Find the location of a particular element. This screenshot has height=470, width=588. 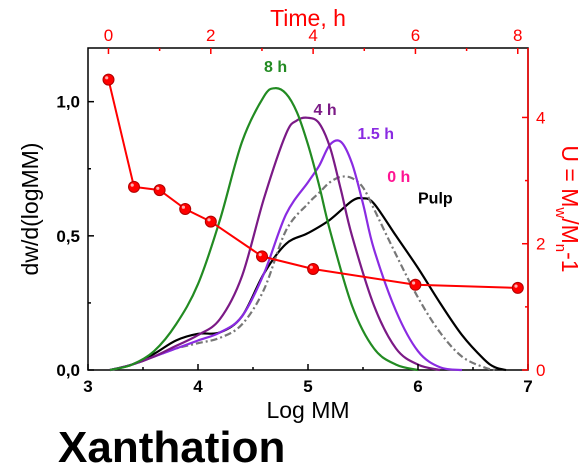

right-y-tick-label-1: 2 is located at coordinates (540, 244).